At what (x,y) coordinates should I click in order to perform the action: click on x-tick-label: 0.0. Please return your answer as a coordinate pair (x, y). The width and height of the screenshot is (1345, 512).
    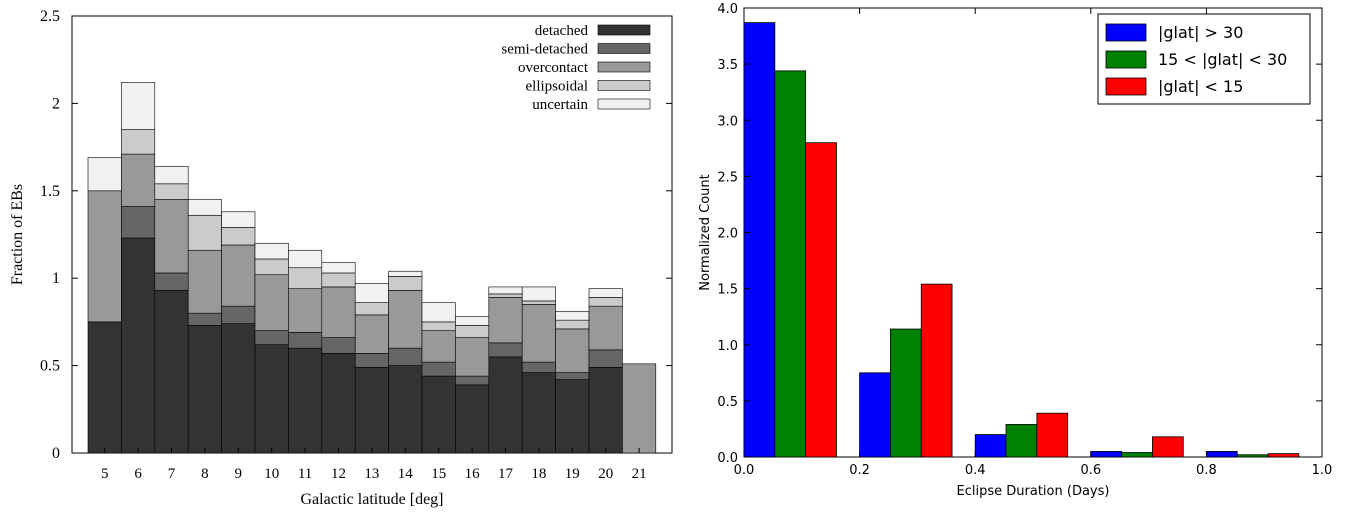
    Looking at the image, I should click on (744, 470).